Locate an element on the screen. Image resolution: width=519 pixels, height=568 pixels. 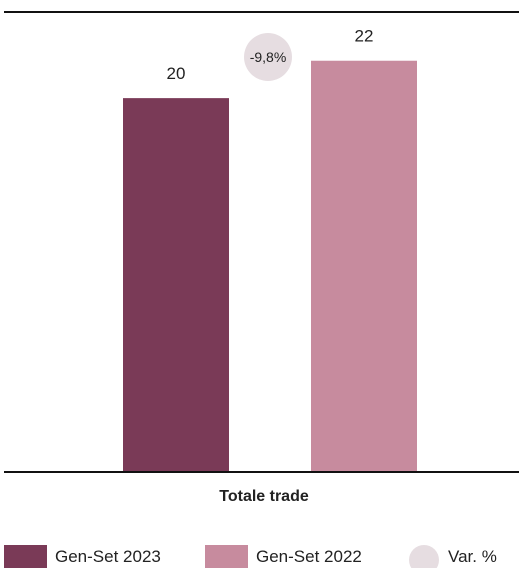
legend-swatch-variation is located at coordinates (424, 556).